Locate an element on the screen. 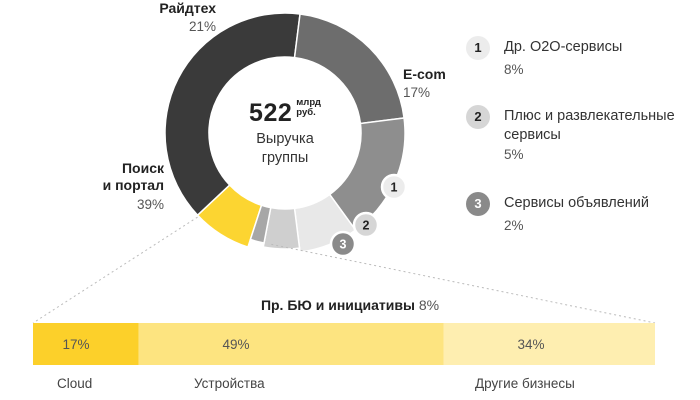  unit-line-1: млрд is located at coordinates (308, 102).